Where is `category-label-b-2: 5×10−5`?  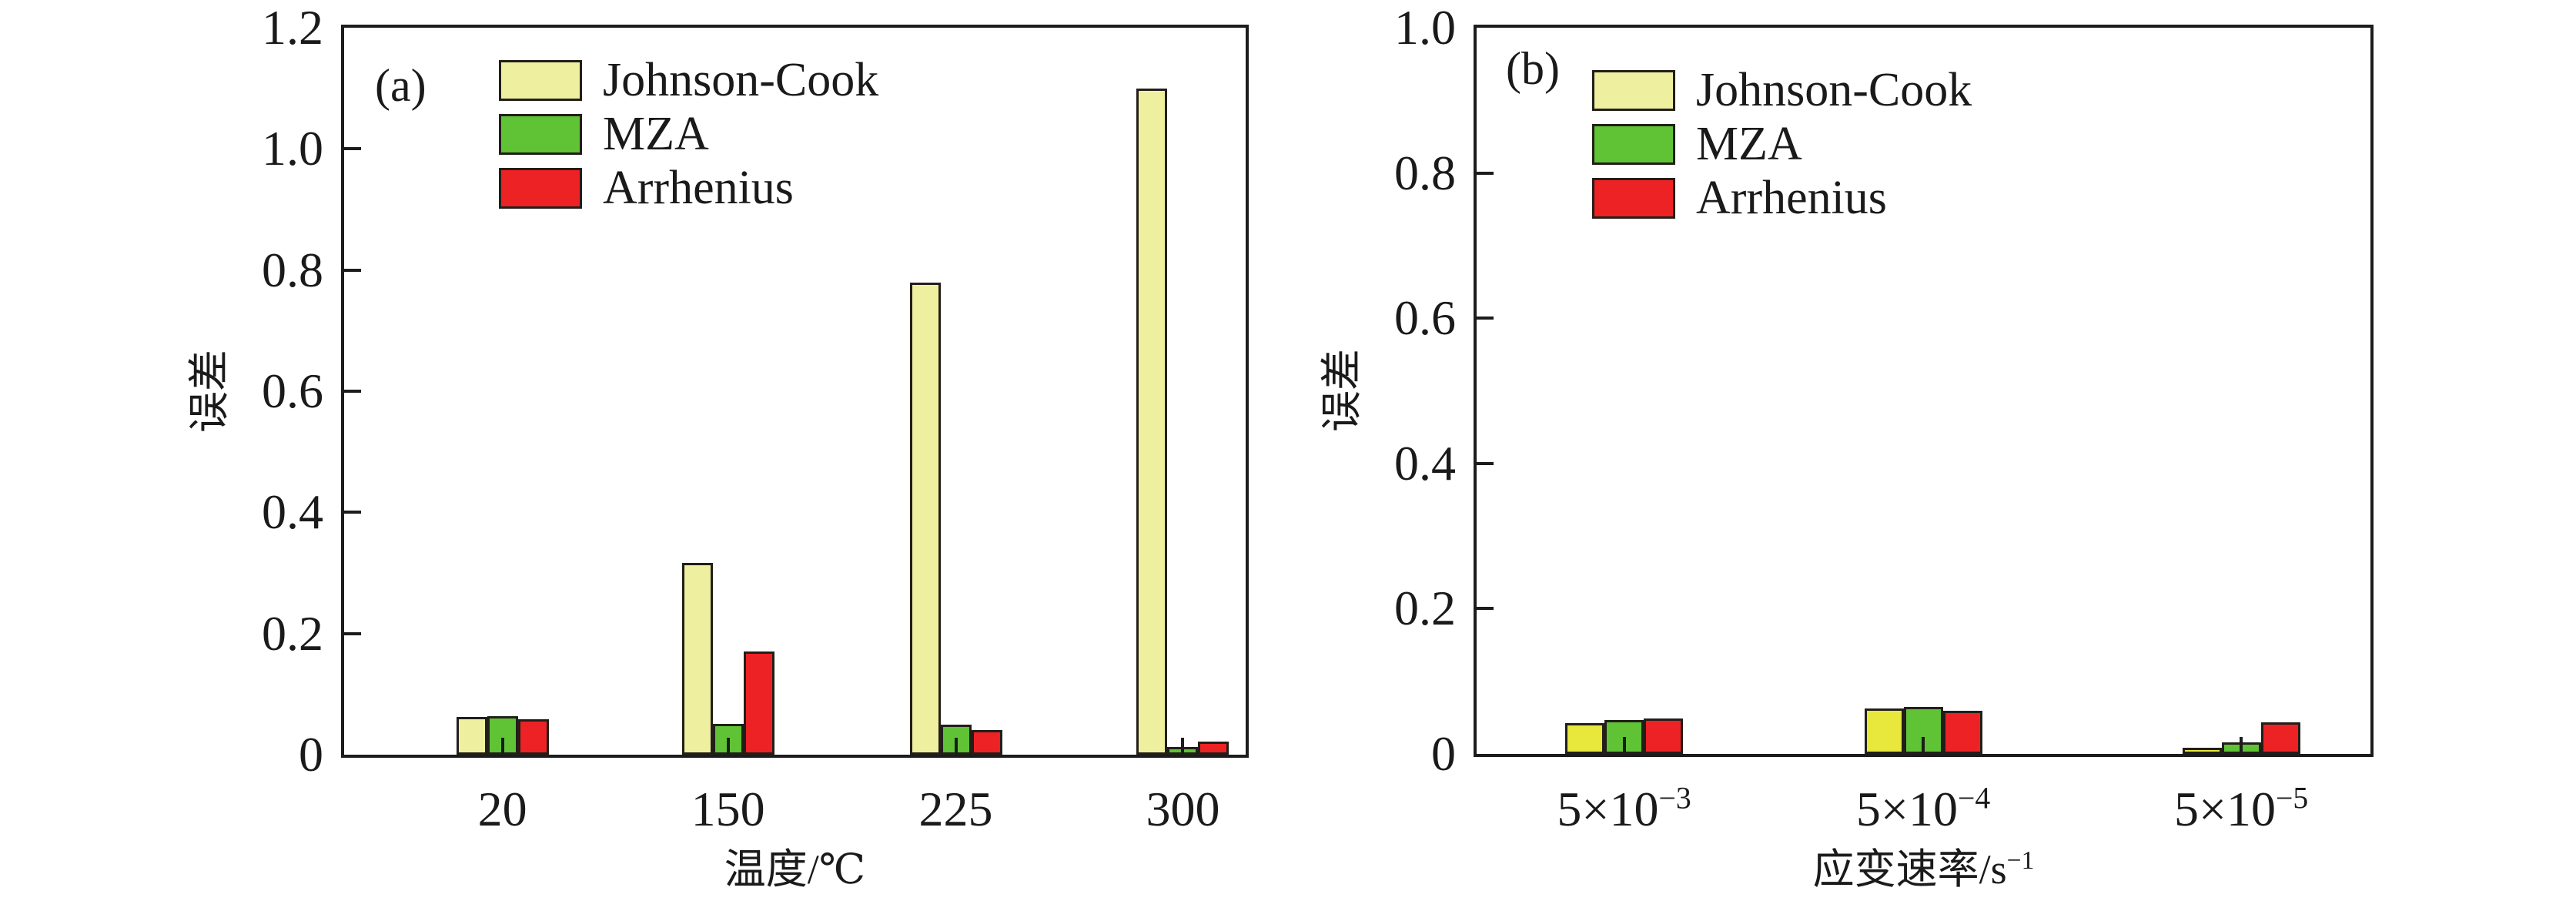 category-label-b-2: 5×10−5 is located at coordinates (2241, 808).